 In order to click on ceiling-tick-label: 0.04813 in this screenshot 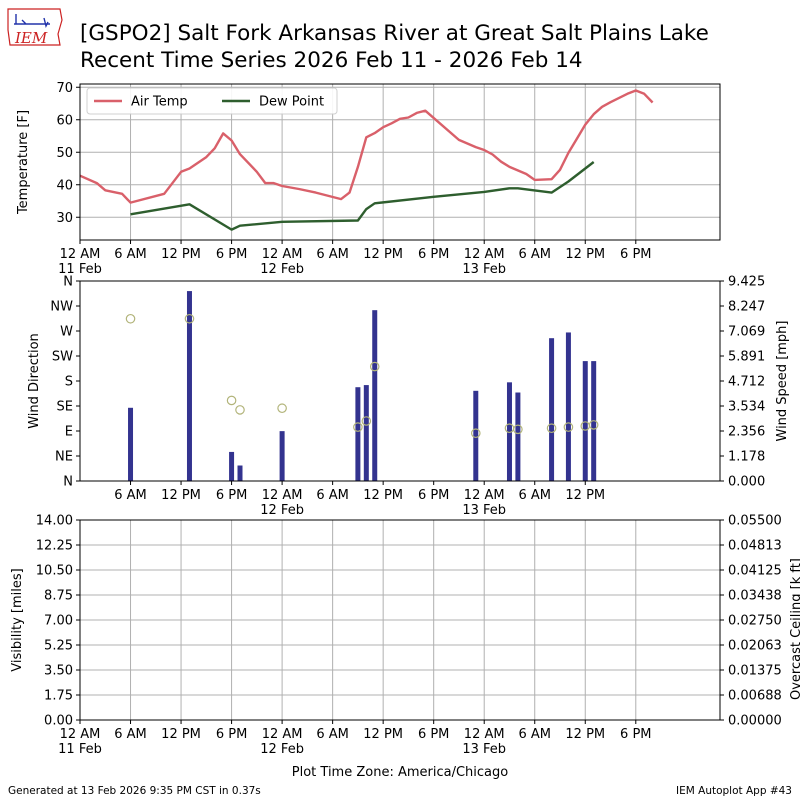, I will do `click(755, 546)`.